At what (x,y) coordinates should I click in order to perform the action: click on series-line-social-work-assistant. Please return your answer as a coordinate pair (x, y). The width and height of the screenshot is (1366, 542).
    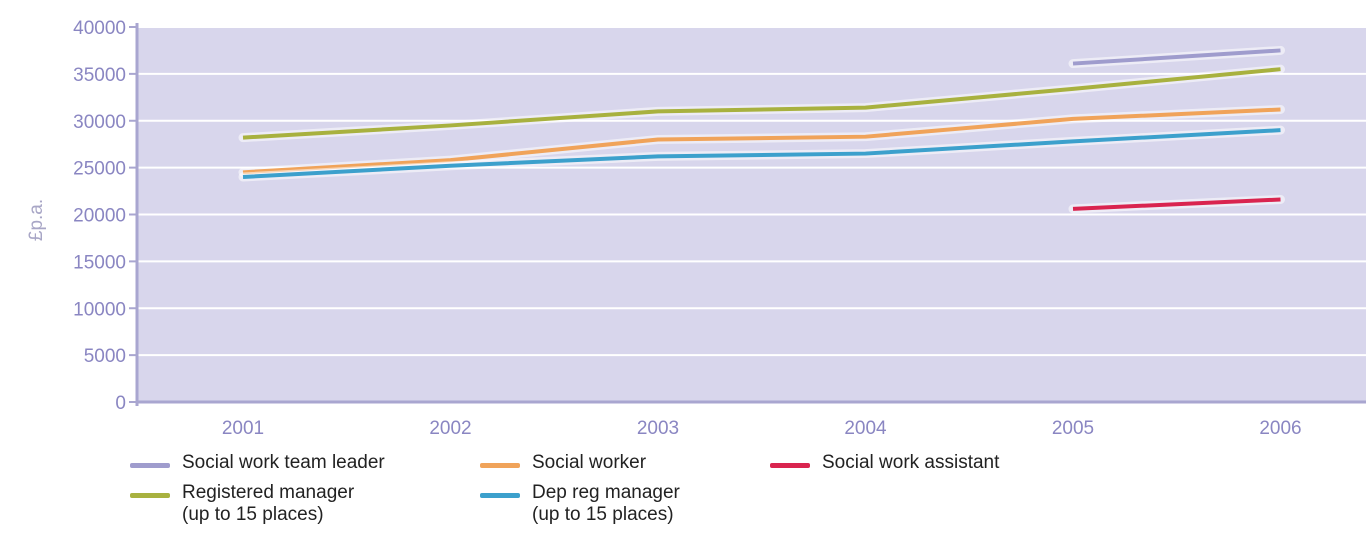
    Looking at the image, I should click on (1176, 204).